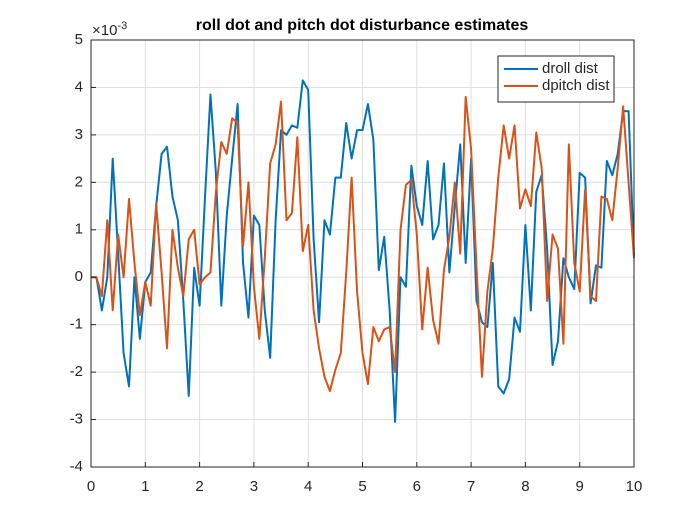 This screenshot has height=525, width=700. Describe the element at coordinates (79, 86) in the screenshot. I see `y-tick-label: 4` at that location.